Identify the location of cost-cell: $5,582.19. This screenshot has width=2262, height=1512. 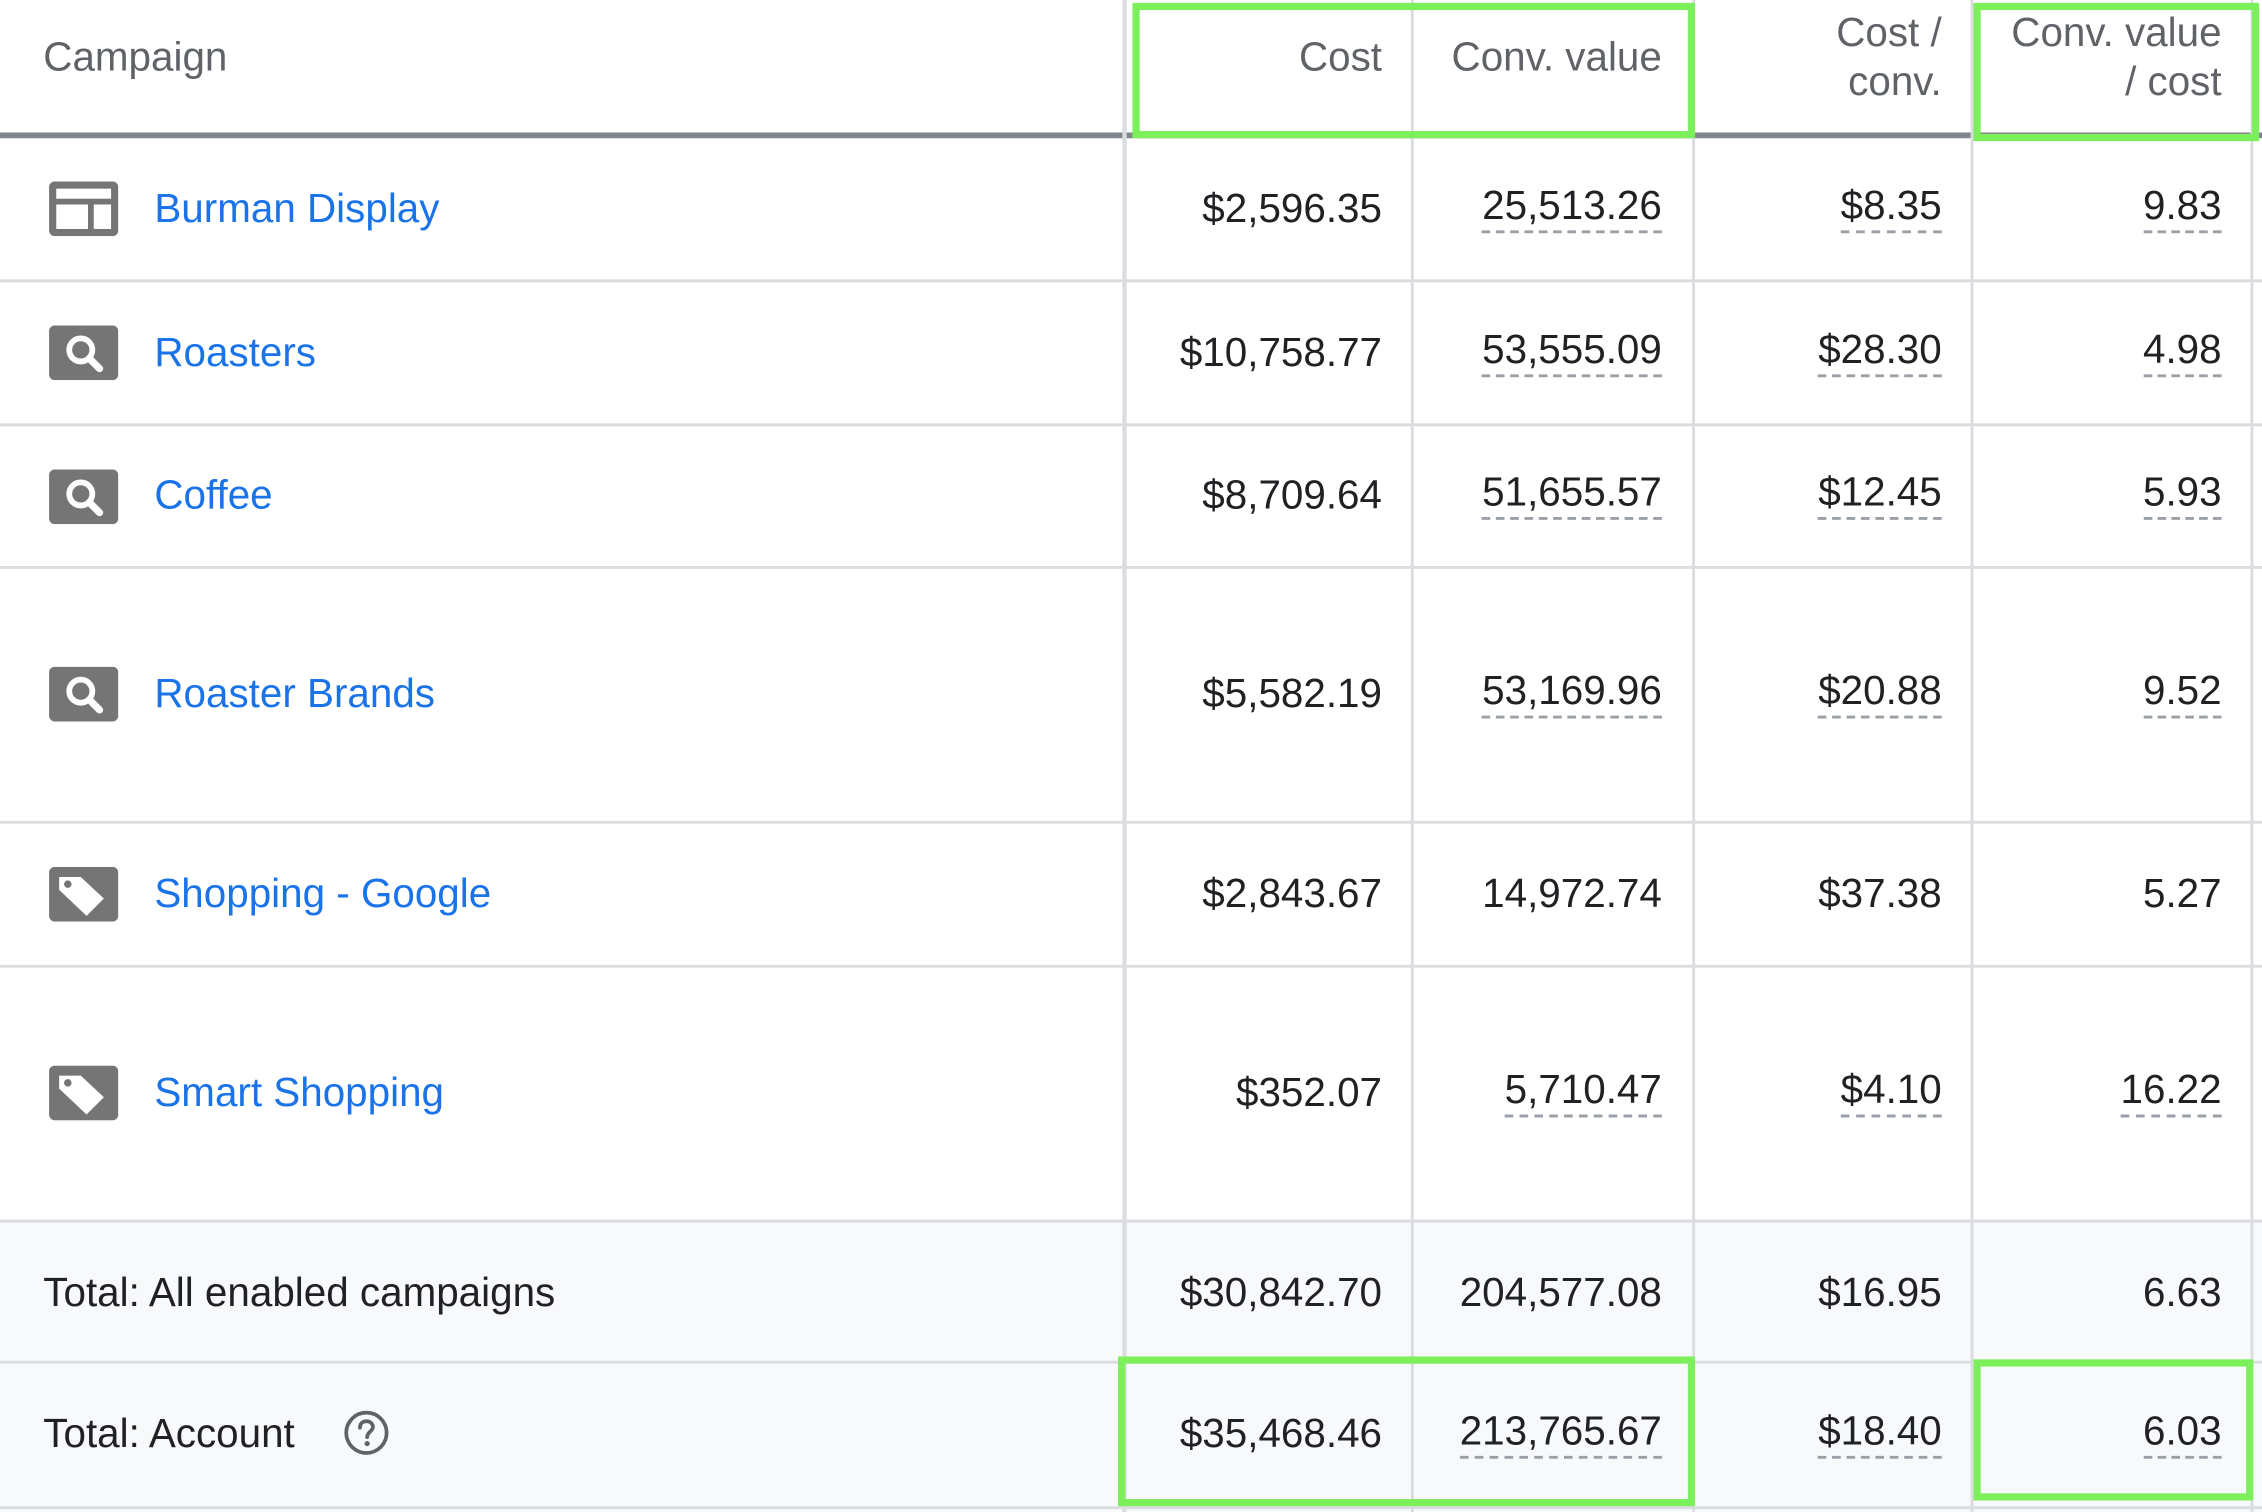
(1292, 693).